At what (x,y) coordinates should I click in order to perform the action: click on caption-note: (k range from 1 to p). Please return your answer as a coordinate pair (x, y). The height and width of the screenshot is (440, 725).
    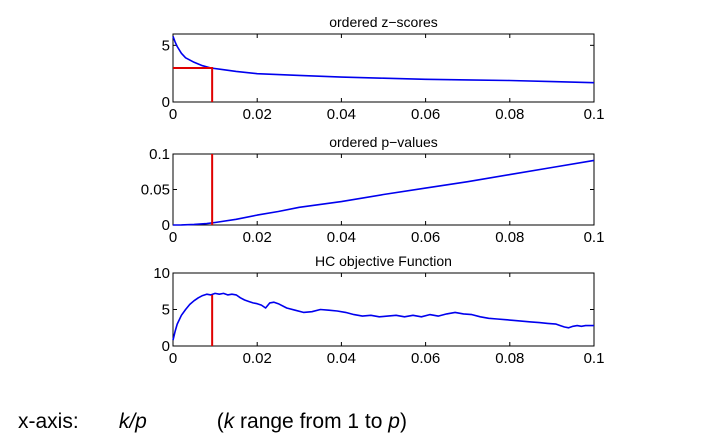
    Looking at the image, I should click on (312, 422).